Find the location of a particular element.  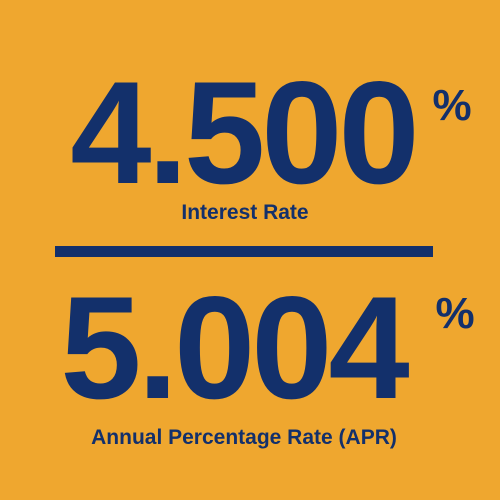

interest-rate-unit: % is located at coordinates (451, 105).